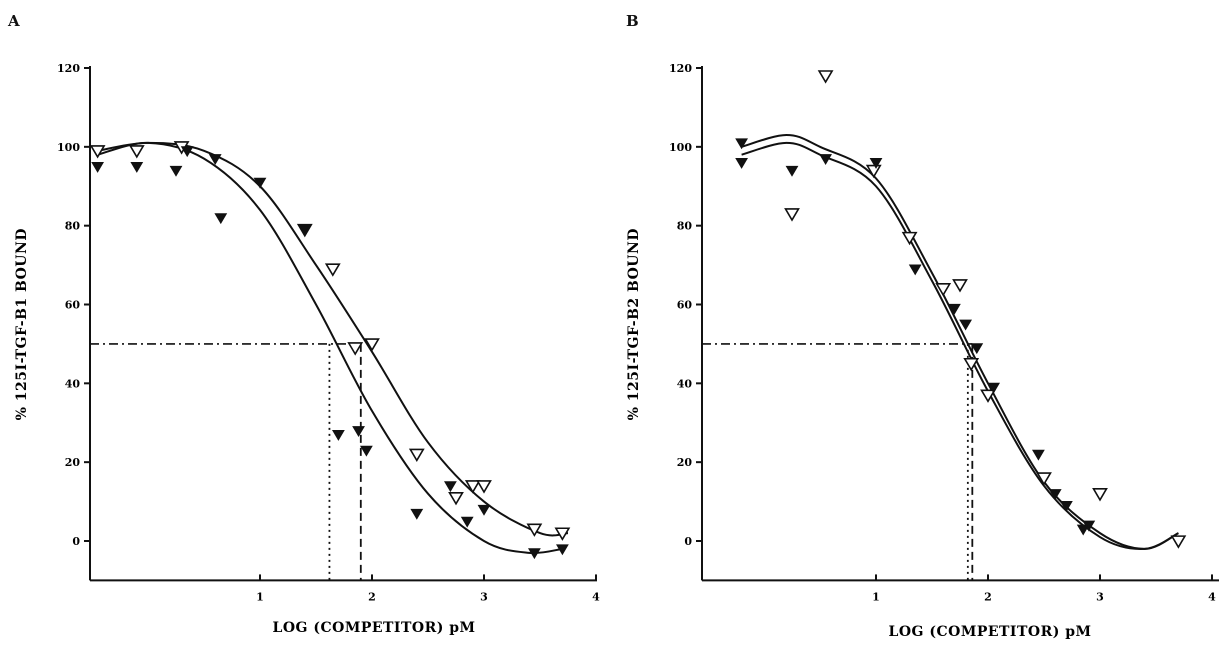  I want to click on y-axis-label: % 125I-TGF-B1 BOUND, so click(22, 324).